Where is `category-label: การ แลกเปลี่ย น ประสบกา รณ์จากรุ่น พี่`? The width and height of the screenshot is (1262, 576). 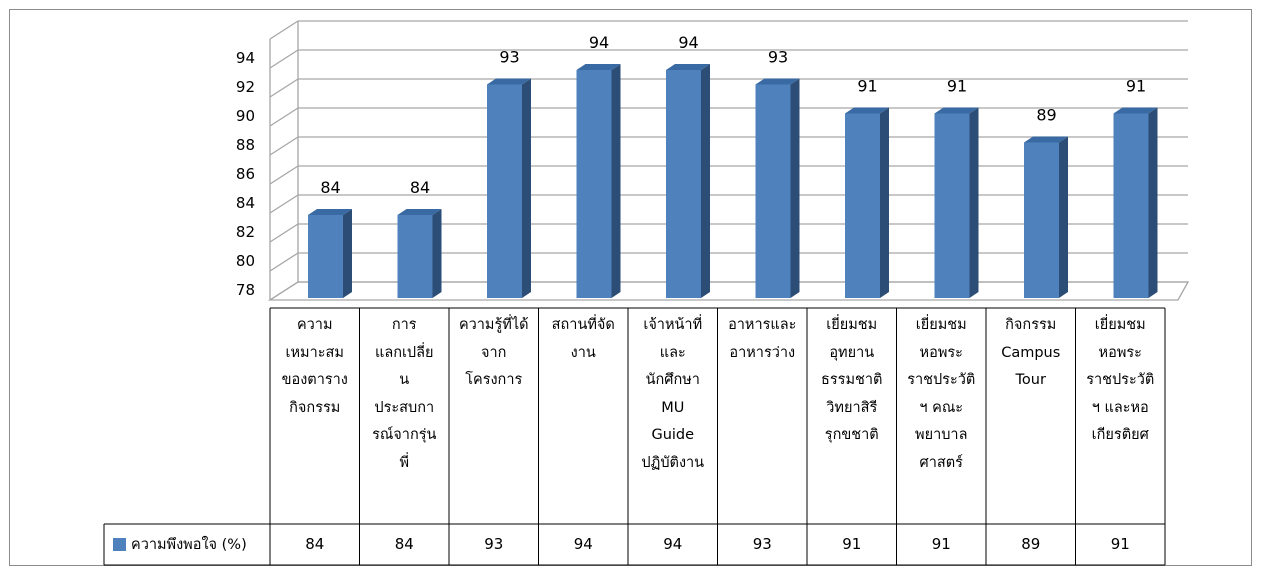 category-label: การ แลกเปลี่ย น ประสบกา รณ์จากรุ่น พี่ is located at coordinates (404, 394).